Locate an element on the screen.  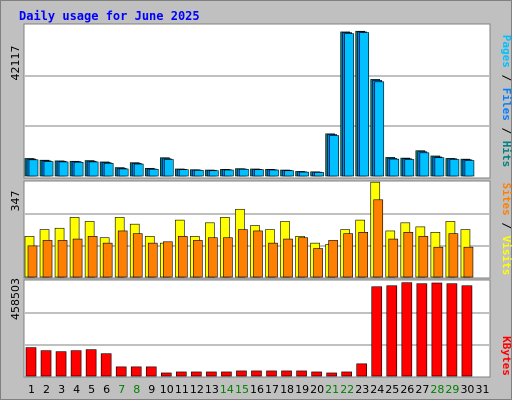
day-label-19: 19 is located at coordinates (302, 389).